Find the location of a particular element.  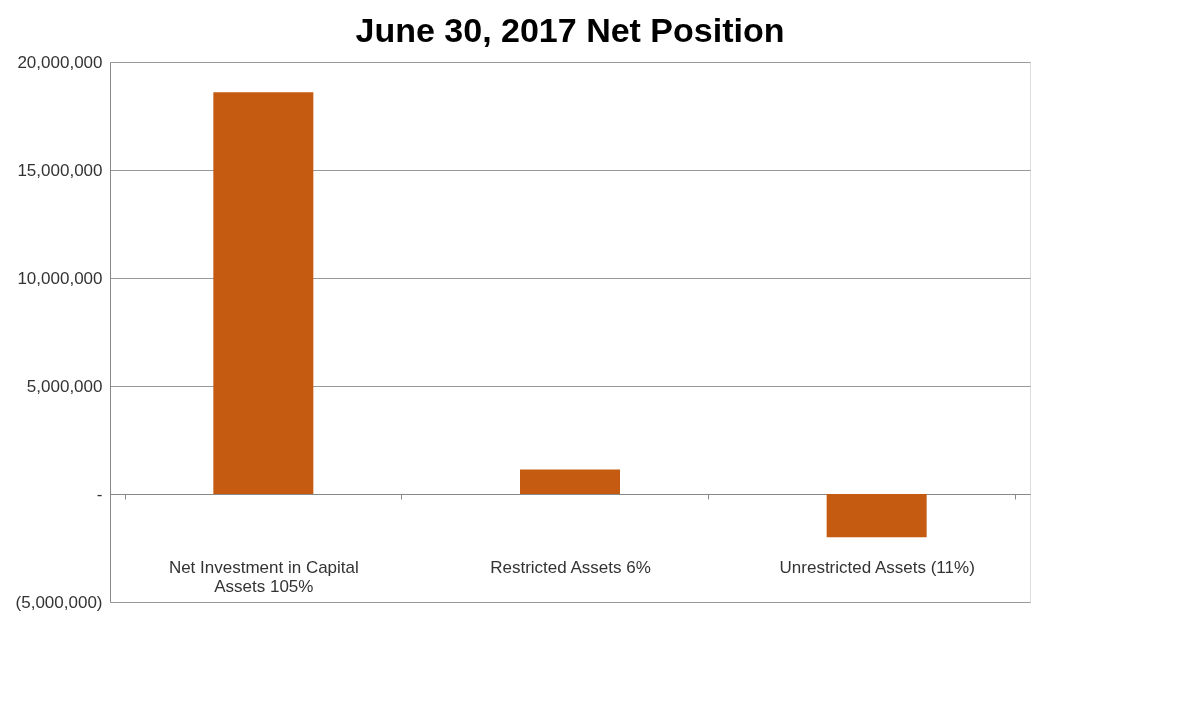

y-tick-label: 15,000,000 is located at coordinates (60, 170).